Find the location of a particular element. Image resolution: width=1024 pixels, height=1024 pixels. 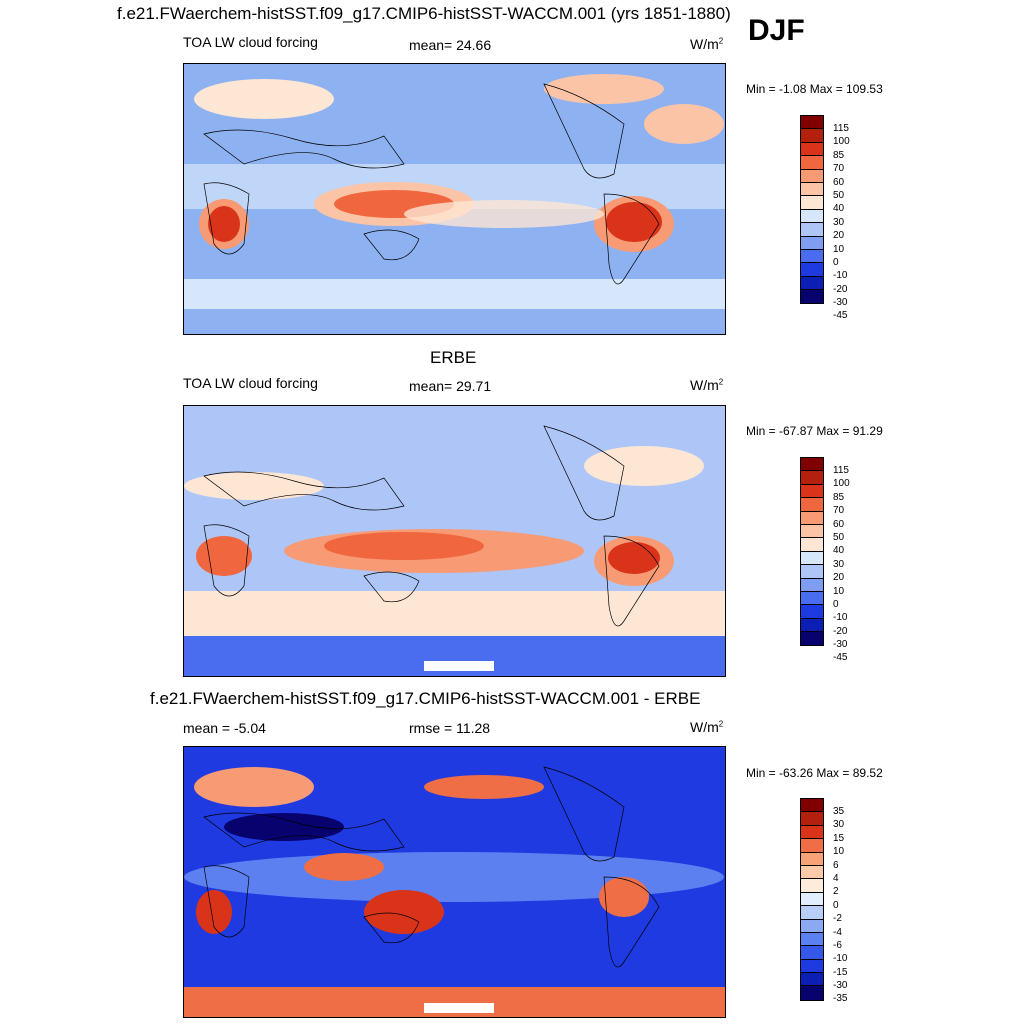

season-label: DJF is located at coordinates (776, 30).